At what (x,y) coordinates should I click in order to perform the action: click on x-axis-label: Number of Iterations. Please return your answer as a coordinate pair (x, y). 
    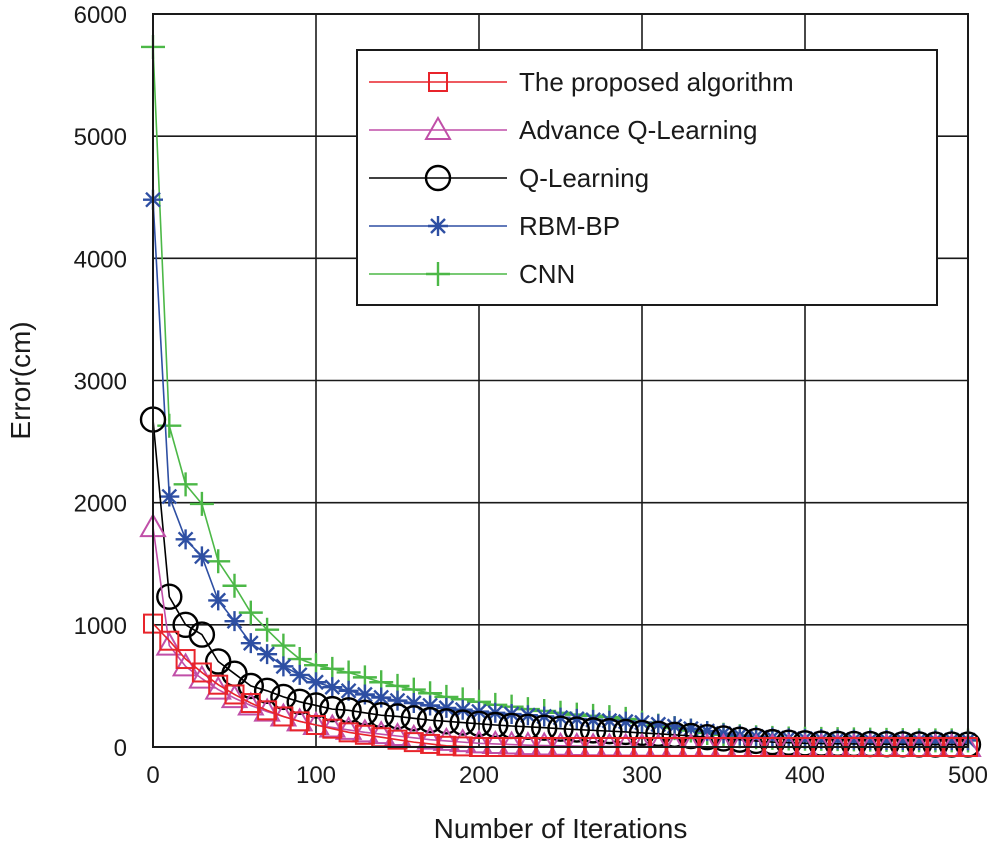
    Looking at the image, I should click on (561, 828).